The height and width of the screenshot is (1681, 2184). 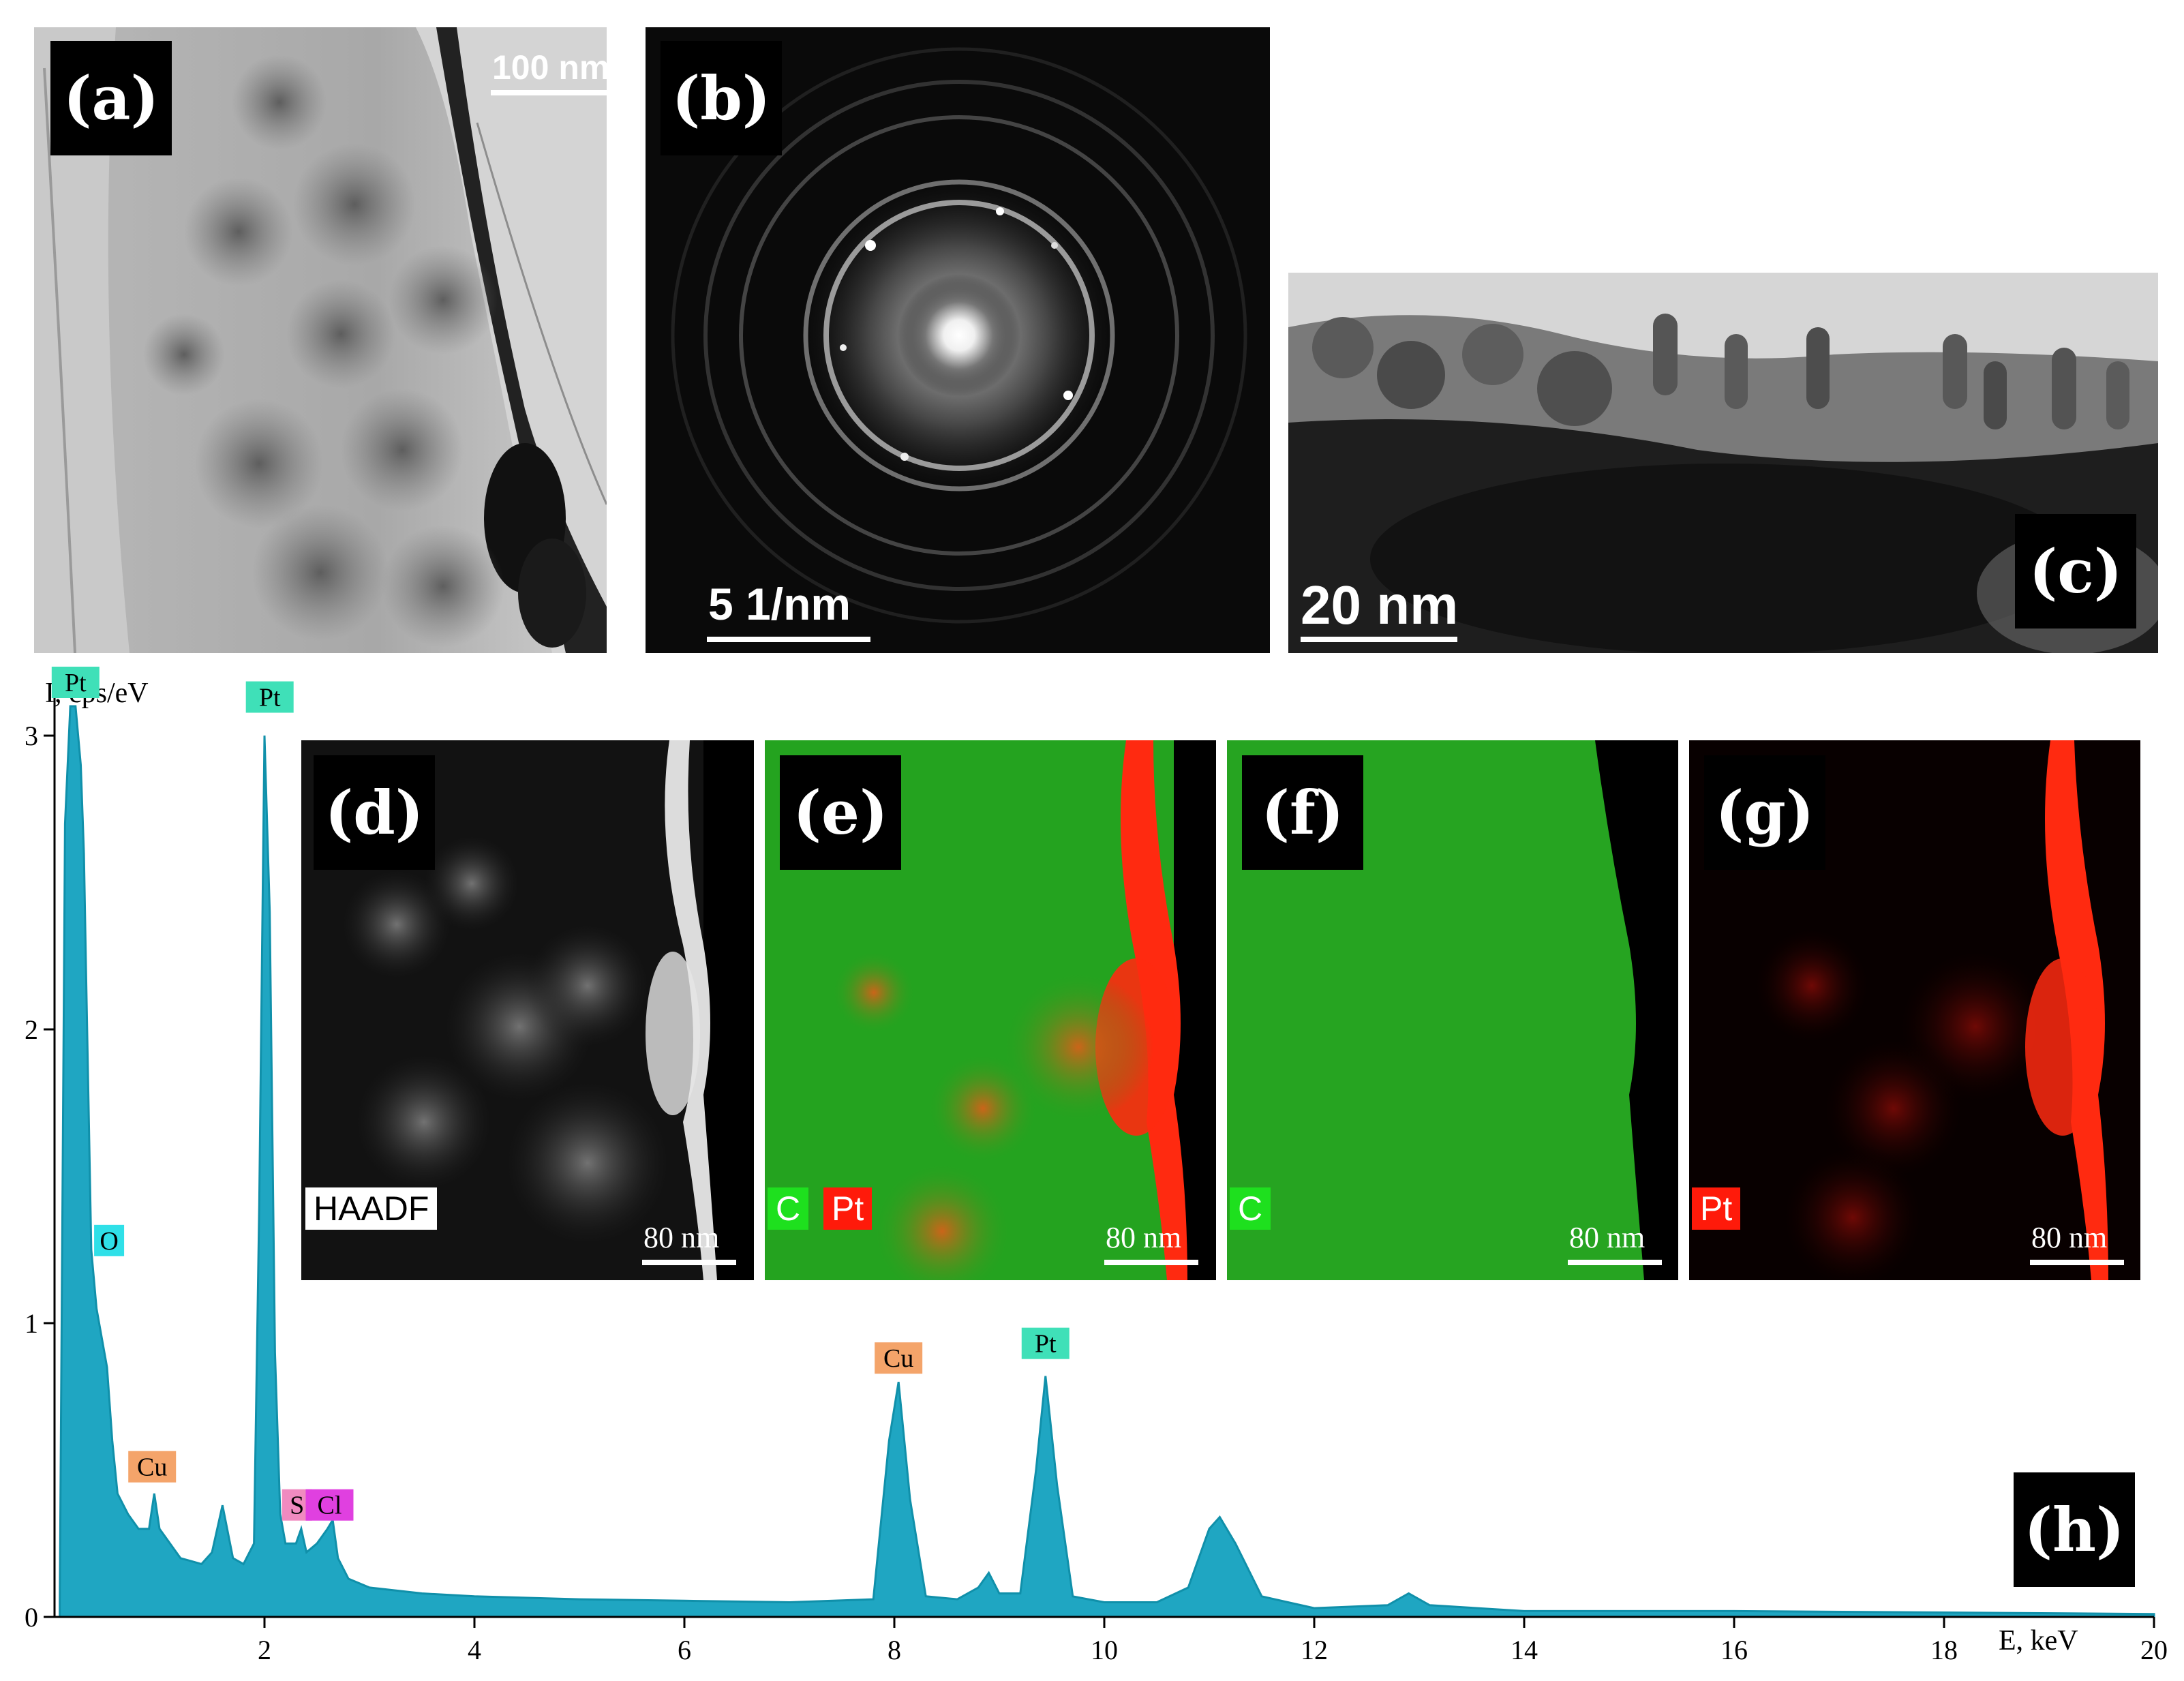 What do you see at coordinates (371, 1208) in the screenshot?
I see `haadf-tag: HAADF` at bounding box center [371, 1208].